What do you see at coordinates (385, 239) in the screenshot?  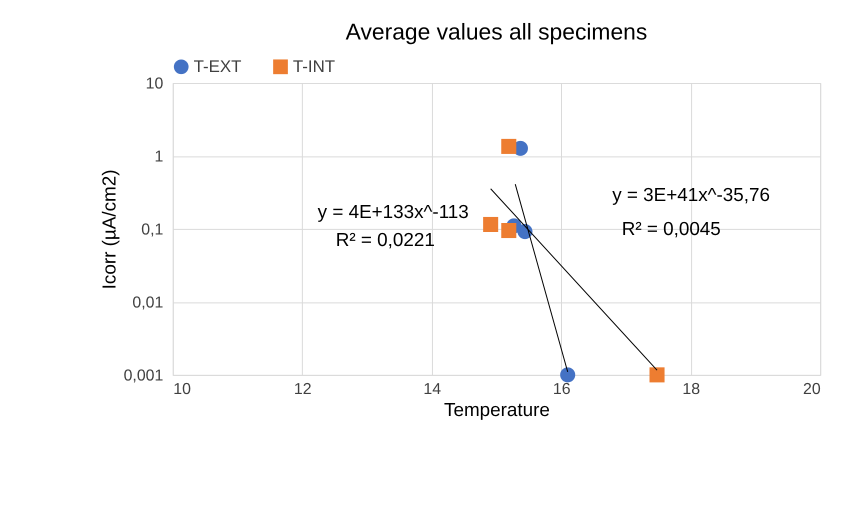 I see `annotation: R² = 0,0221` at bounding box center [385, 239].